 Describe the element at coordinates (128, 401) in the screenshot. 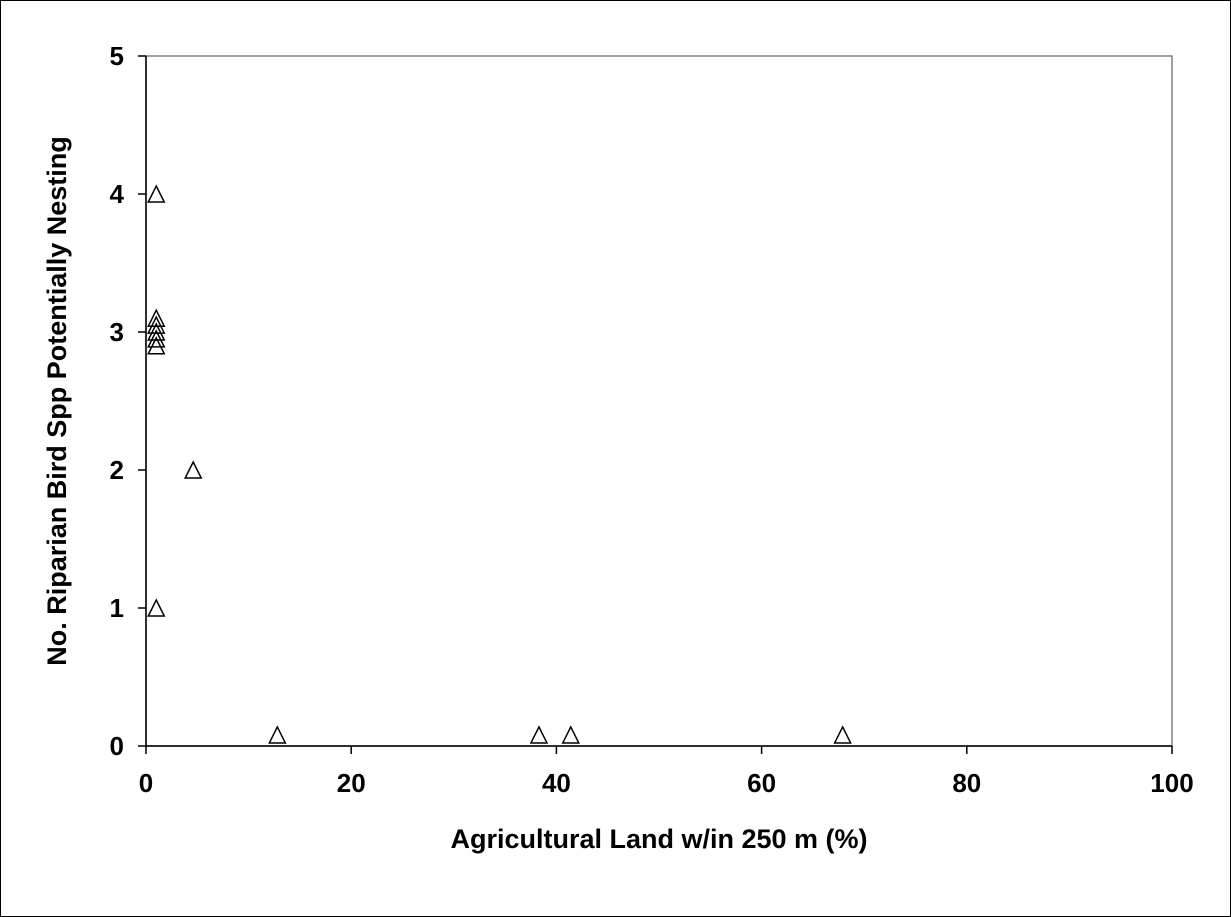

I see `y-axis-ticks: 0 1 2 3 4 5` at that location.